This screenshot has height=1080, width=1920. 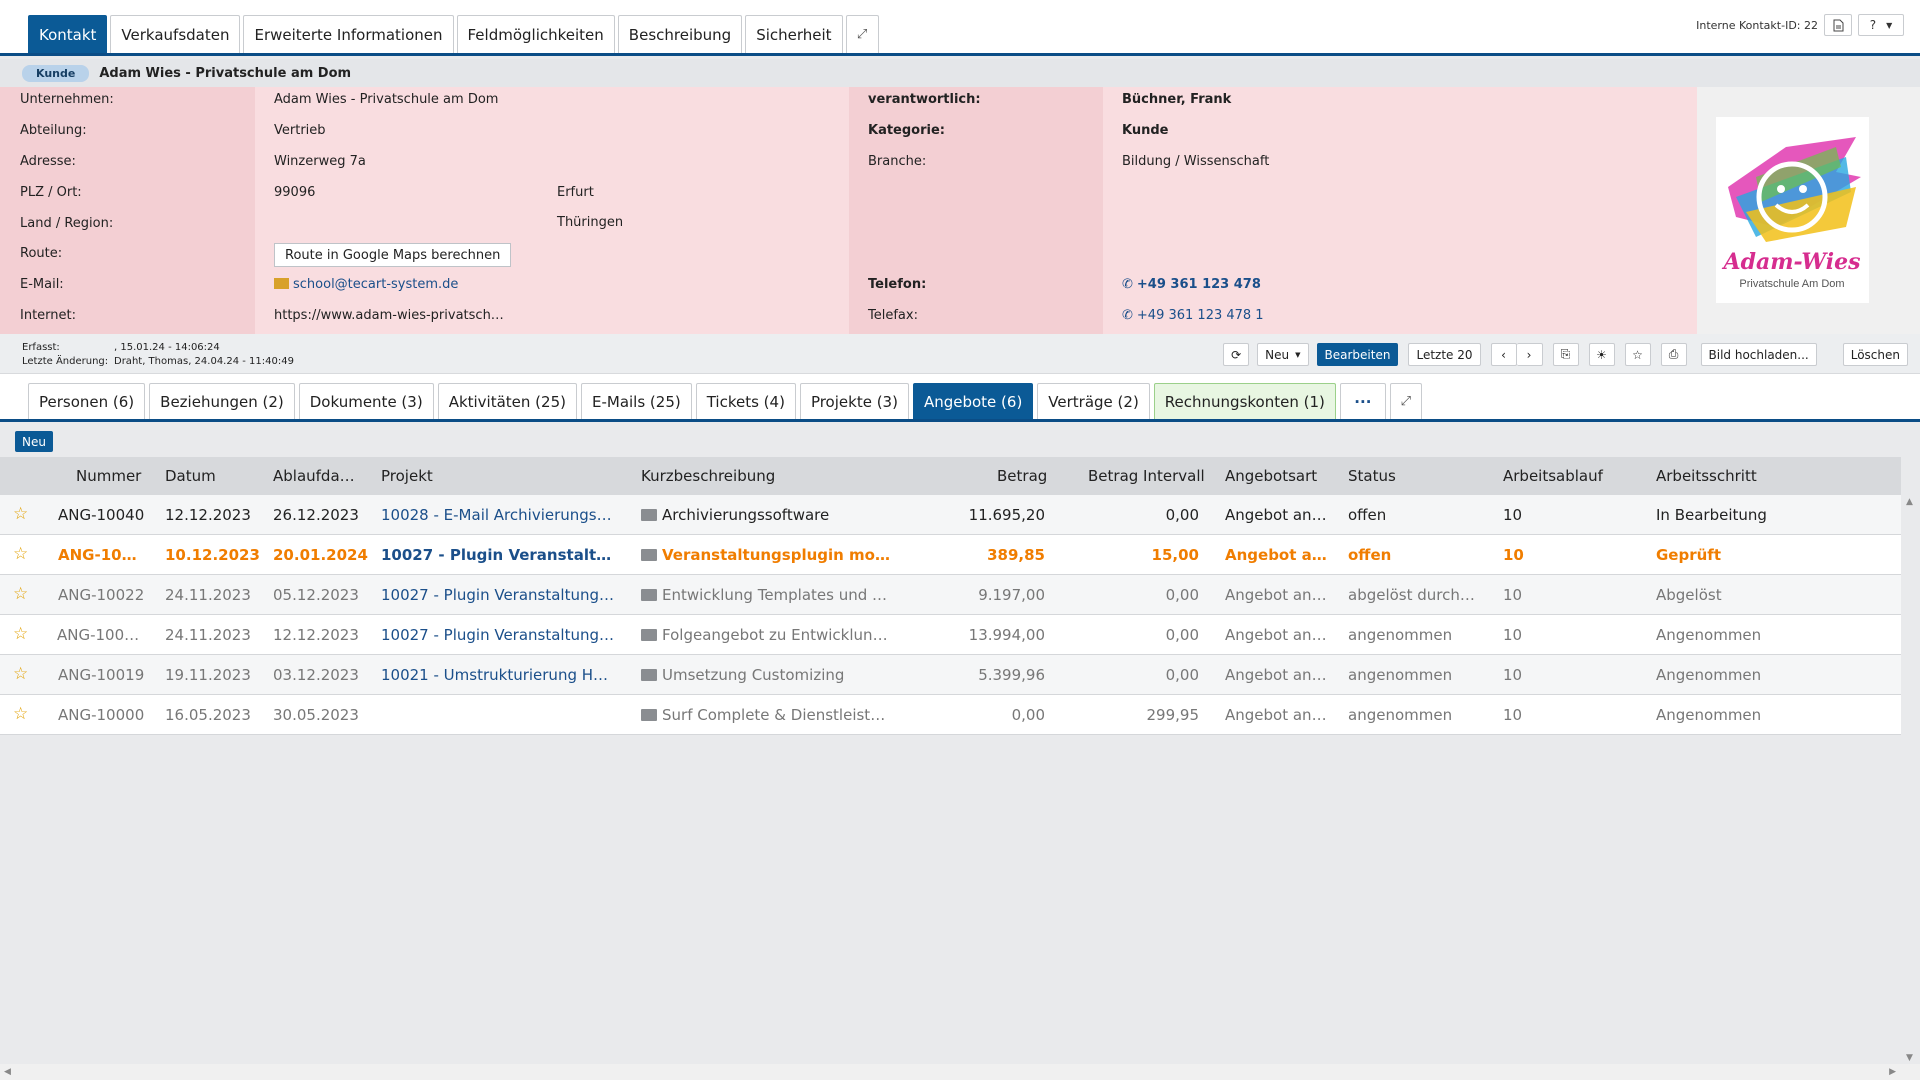 What do you see at coordinates (1711, 515) in the screenshot?
I see `cell-arbeitsschritt: In Bearbeitung` at bounding box center [1711, 515].